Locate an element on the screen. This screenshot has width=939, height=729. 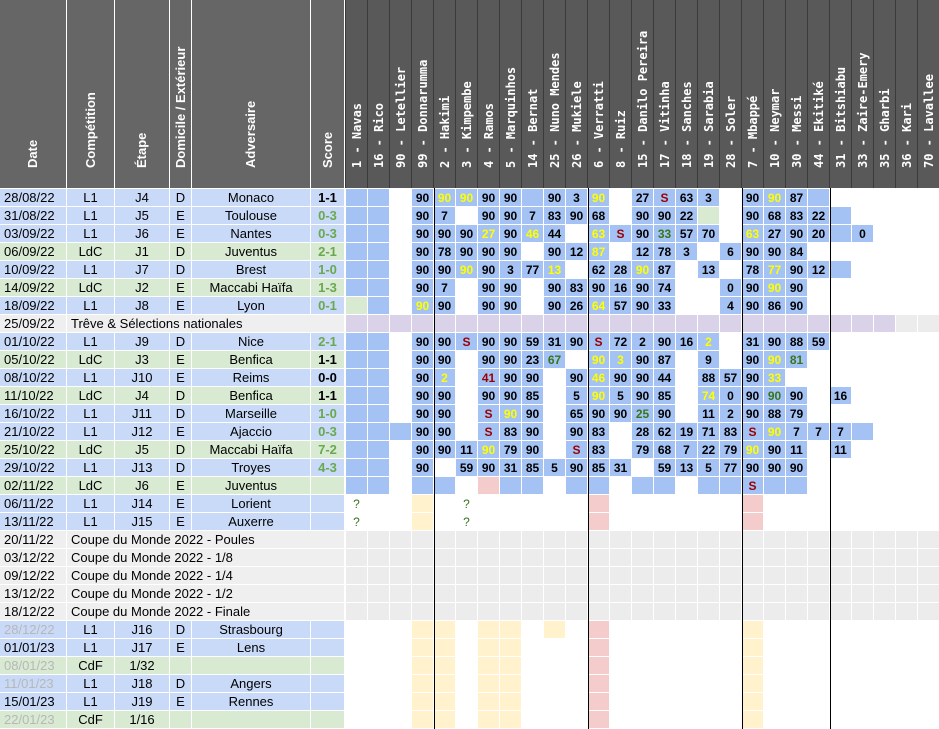
player-cell: 9 is located at coordinates (709, 360).